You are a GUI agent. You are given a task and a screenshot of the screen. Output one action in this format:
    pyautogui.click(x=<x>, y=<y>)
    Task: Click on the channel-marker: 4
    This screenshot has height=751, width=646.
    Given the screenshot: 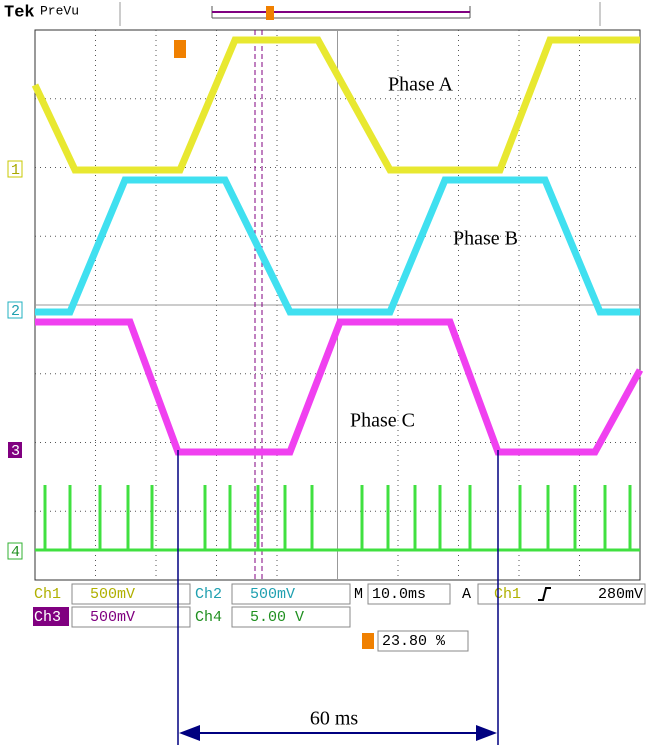 What is the action you would take?
    pyautogui.click(x=15, y=552)
    